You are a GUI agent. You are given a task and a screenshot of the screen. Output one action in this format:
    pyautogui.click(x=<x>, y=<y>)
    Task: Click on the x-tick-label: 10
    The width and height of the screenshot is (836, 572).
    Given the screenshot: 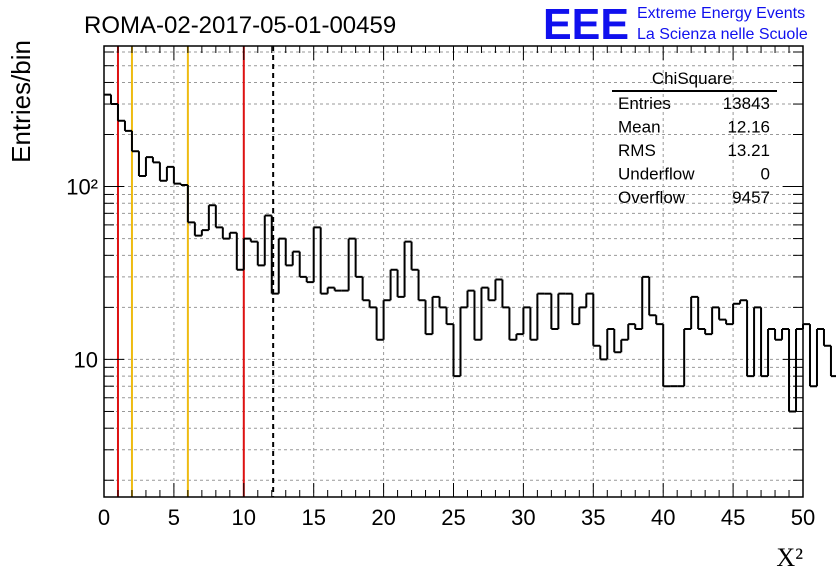 What is the action you would take?
    pyautogui.click(x=244, y=517)
    